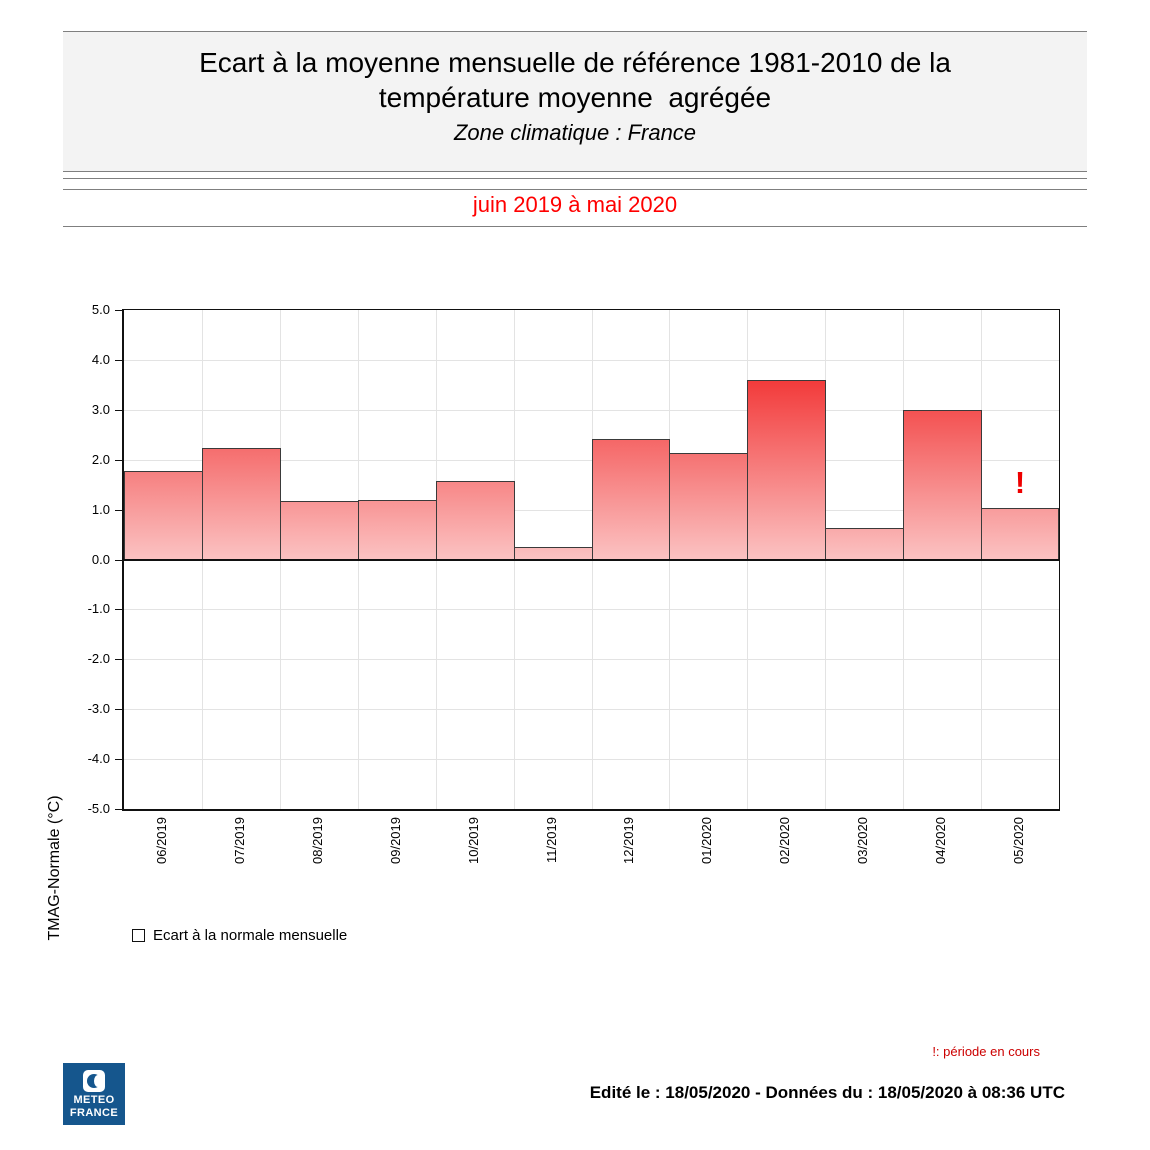  What do you see at coordinates (250, 935) in the screenshot?
I see `legend-label: Ecart à la normale mensuelle` at bounding box center [250, 935].